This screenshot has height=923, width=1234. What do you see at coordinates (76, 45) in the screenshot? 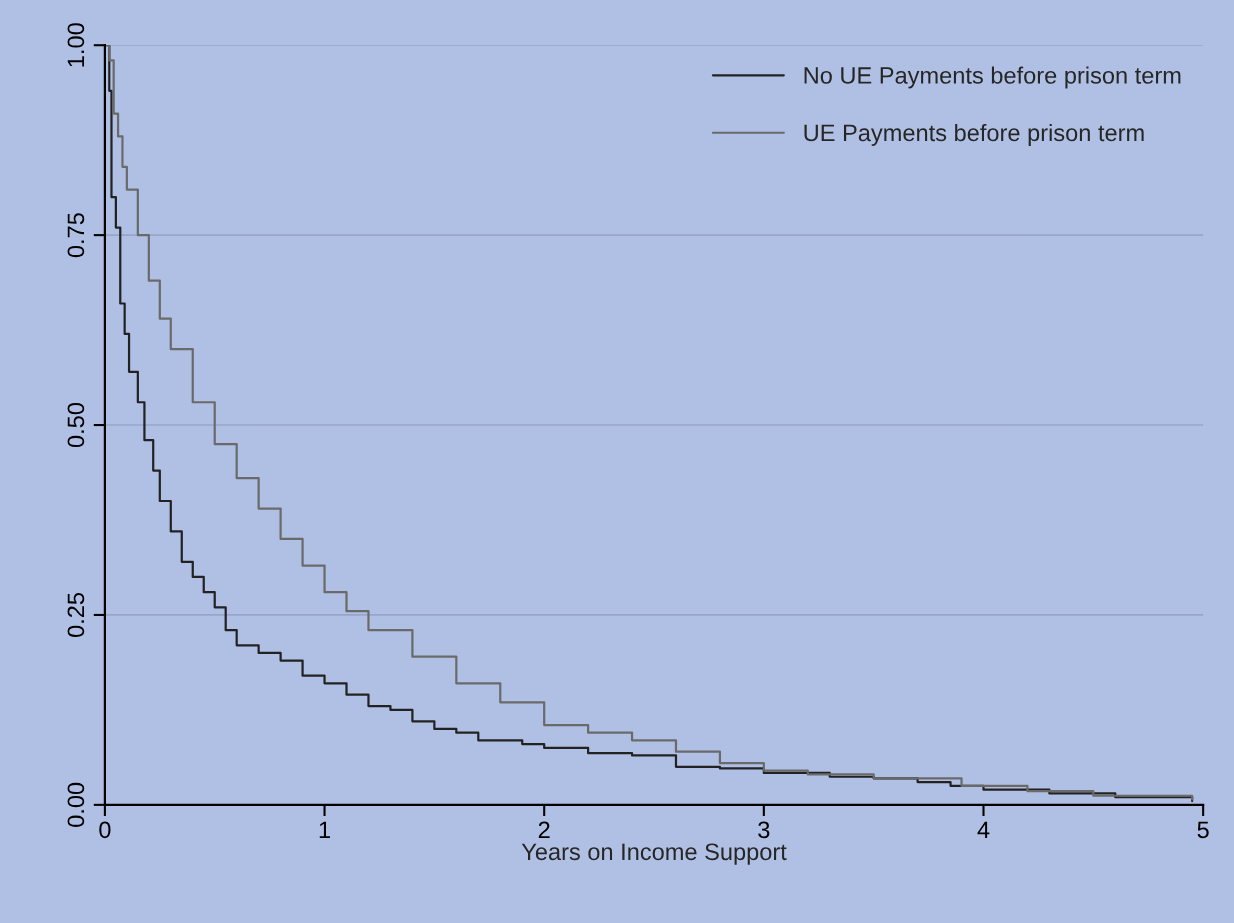
I see `y-tick-label: 1.00` at bounding box center [76, 45].